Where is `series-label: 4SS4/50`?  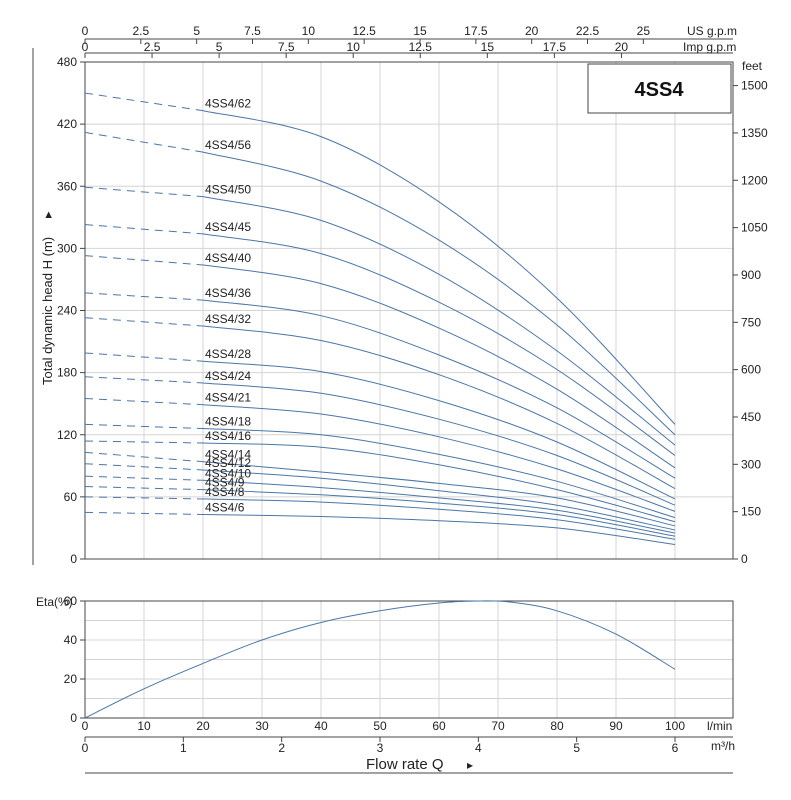 series-label: 4SS4/50 is located at coordinates (228, 190).